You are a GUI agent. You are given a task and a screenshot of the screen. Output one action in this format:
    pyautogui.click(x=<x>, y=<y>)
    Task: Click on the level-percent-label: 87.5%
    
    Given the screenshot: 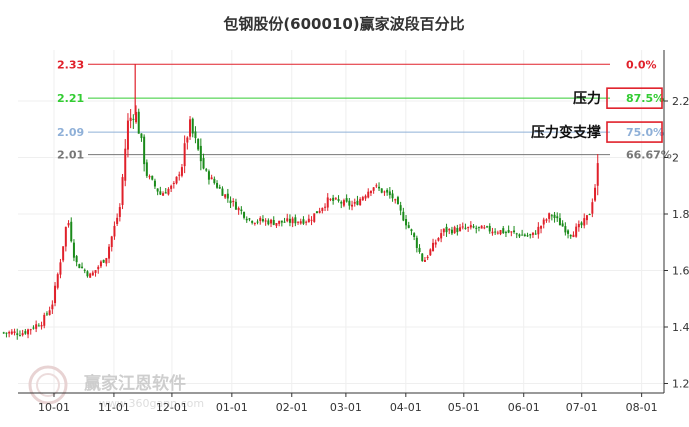 What is the action you would take?
    pyautogui.click(x=645, y=98)
    